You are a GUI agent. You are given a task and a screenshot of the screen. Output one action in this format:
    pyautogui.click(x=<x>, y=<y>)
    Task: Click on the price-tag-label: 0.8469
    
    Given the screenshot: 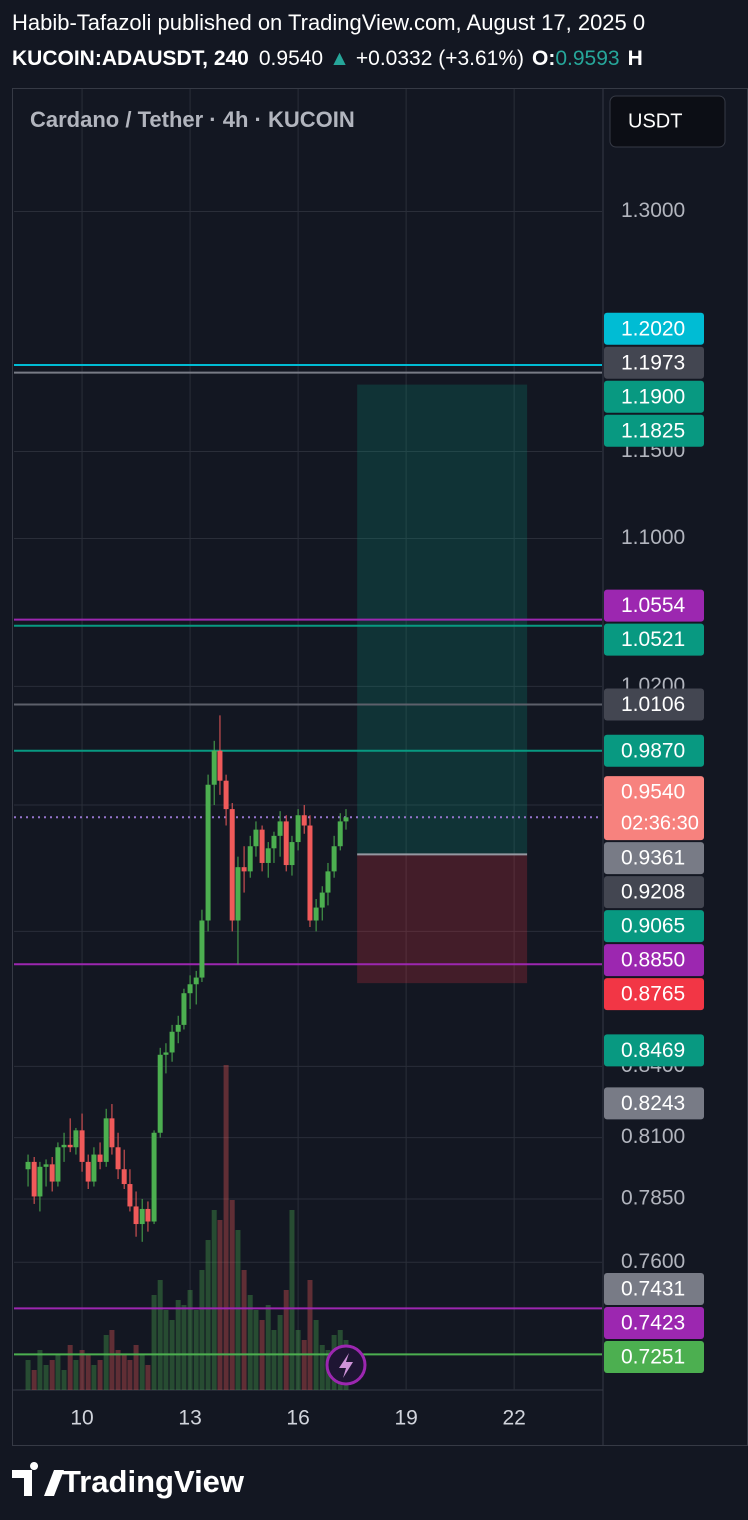 What is the action you would take?
    pyautogui.click(x=653, y=1050)
    